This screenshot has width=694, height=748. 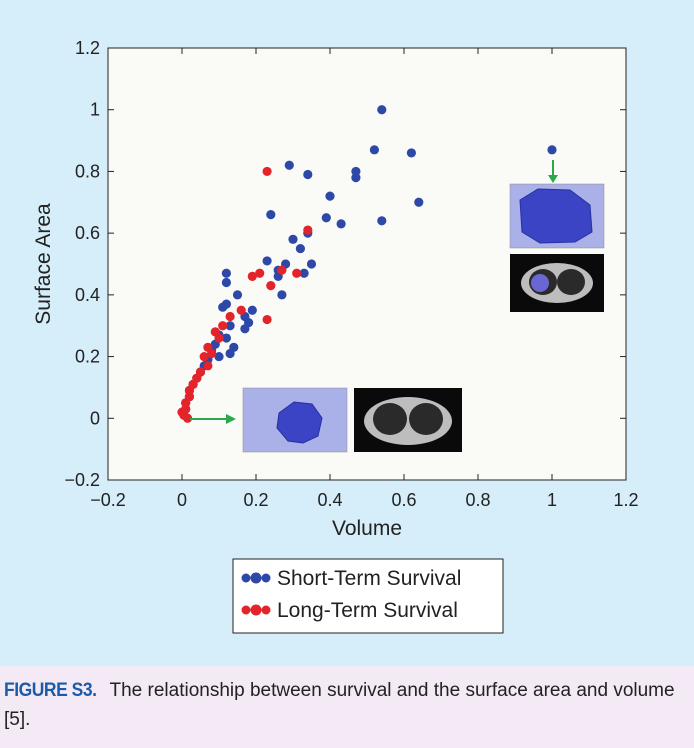 What do you see at coordinates (50, 690) in the screenshot?
I see `figure-label: FIGURE S3.` at bounding box center [50, 690].